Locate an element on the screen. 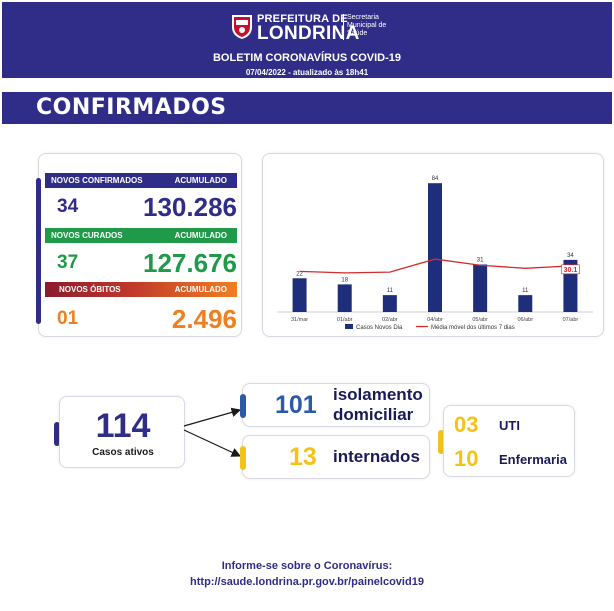  city-crest-icon is located at coordinates (242, 27).